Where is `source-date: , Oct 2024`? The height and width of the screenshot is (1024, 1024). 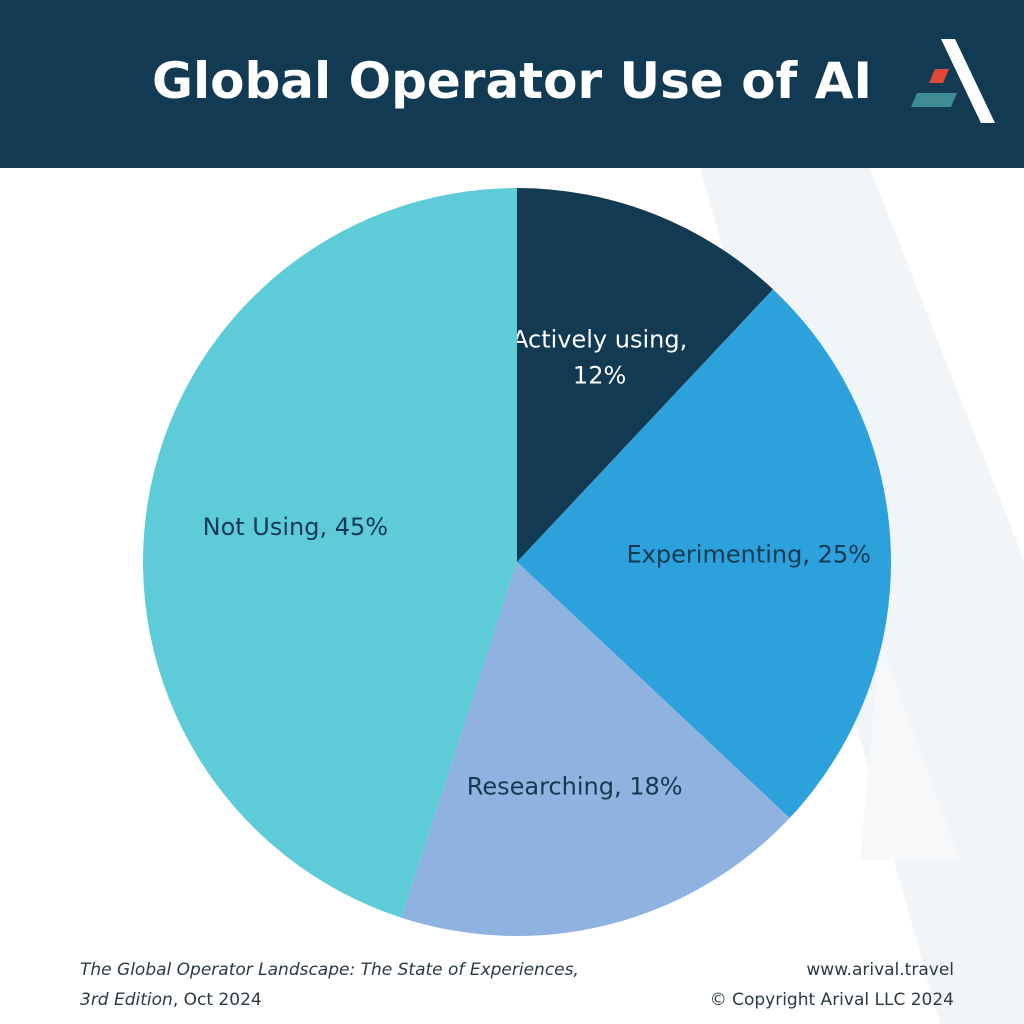 source-date: , Oct 2024 is located at coordinates (217, 1000).